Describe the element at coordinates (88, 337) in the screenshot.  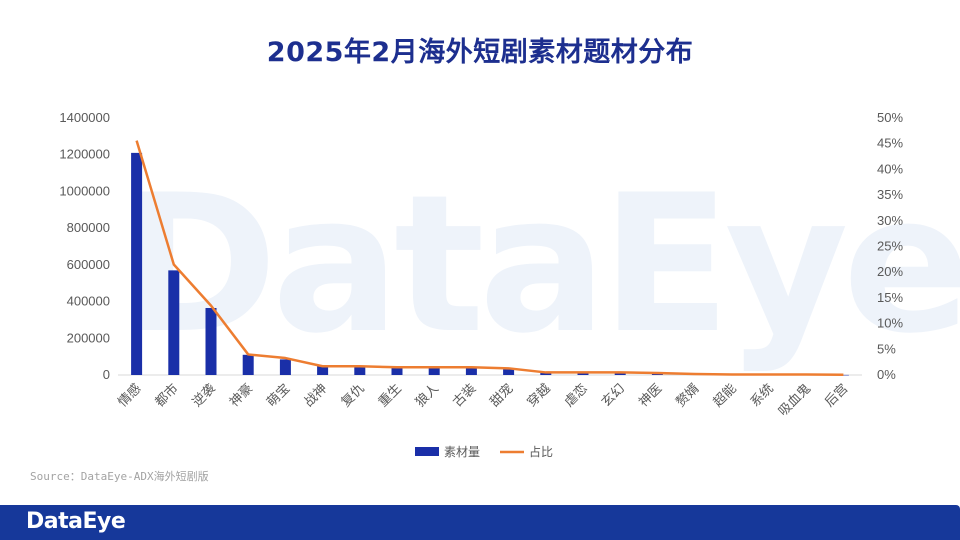
I see `y-left-tick-label: 200000` at that location.